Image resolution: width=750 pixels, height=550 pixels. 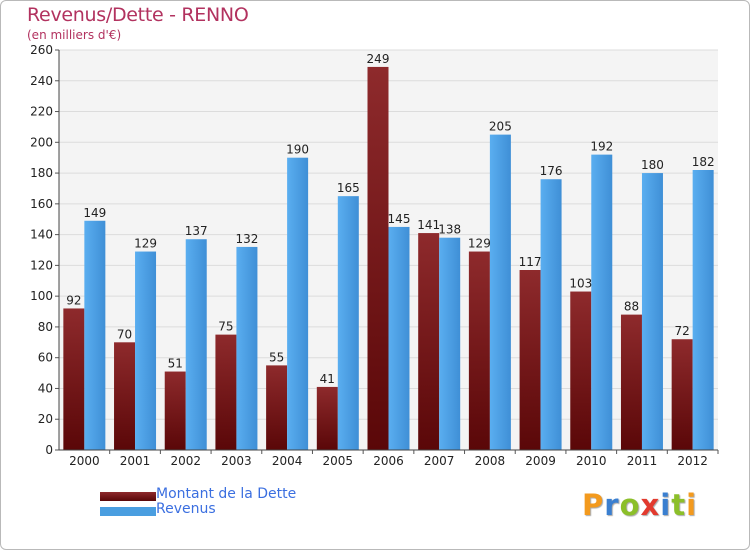 What do you see at coordinates (94, 213) in the screenshot?
I see `value-label-revenus-2000: 149` at bounding box center [94, 213].